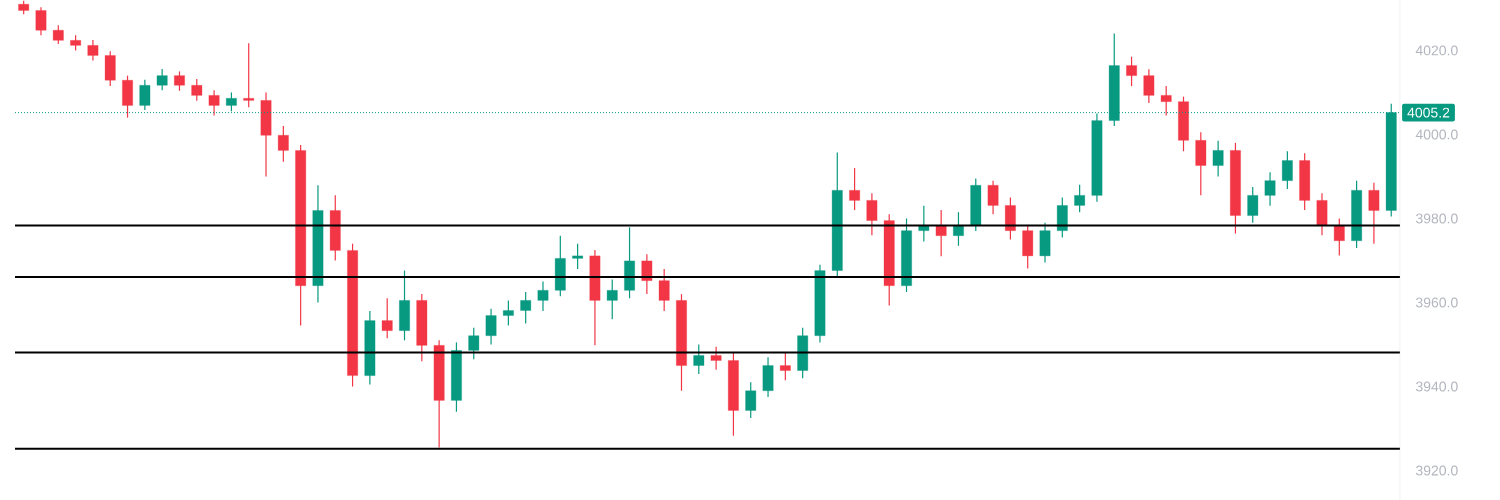  What do you see at coordinates (1436, 134) in the screenshot?
I see `y-tick-label: 4000.0` at bounding box center [1436, 134].